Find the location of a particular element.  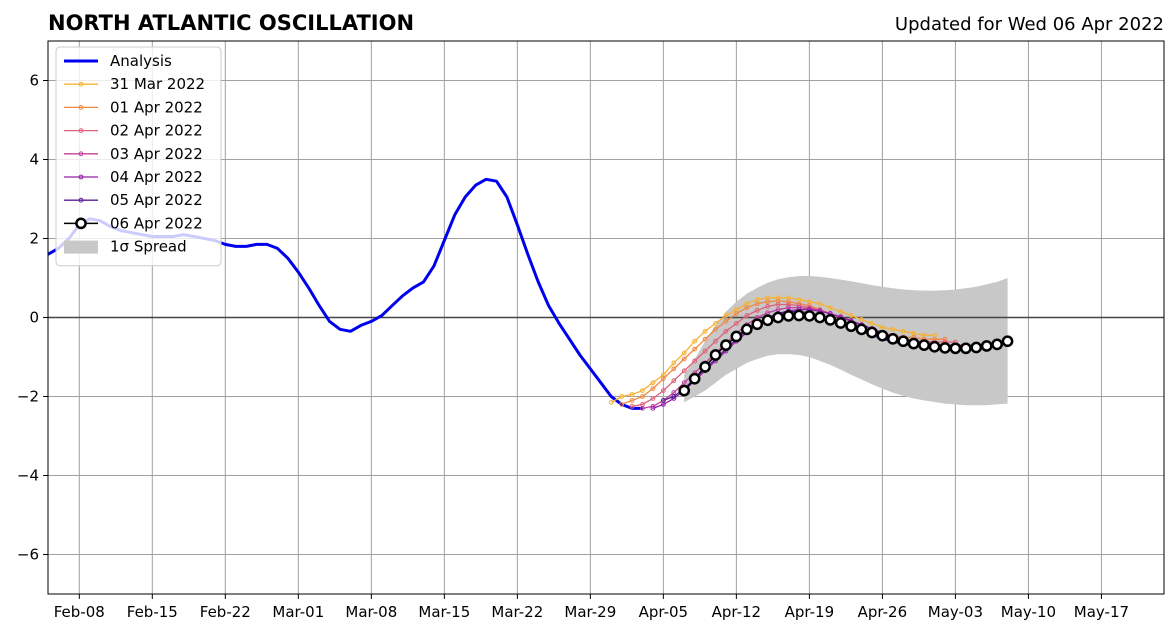

chart-title: NORTH ATLANTIC OSCILLATION is located at coordinates (231, 23).